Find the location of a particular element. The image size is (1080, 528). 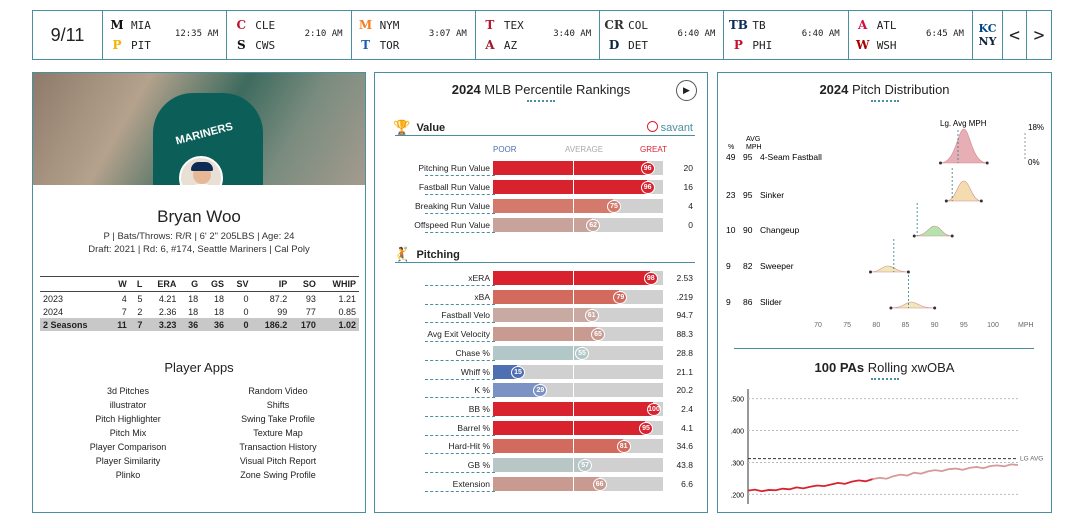

away-team: TB is located at coordinates (759, 25).